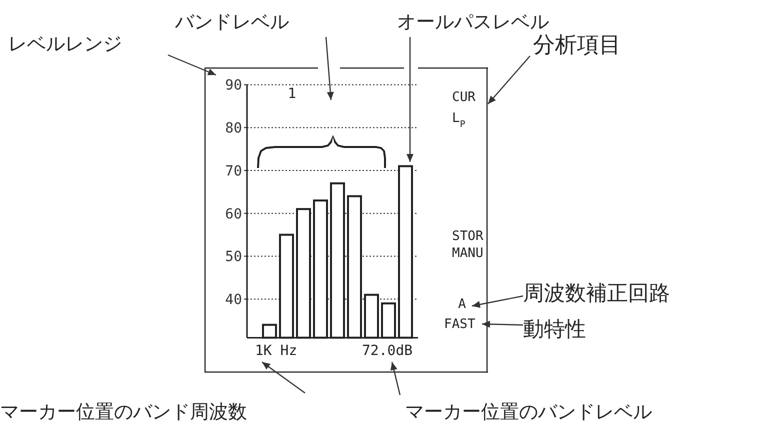 The height and width of the screenshot is (429, 771). I want to click on text: 1K Hz, so click(276, 351).